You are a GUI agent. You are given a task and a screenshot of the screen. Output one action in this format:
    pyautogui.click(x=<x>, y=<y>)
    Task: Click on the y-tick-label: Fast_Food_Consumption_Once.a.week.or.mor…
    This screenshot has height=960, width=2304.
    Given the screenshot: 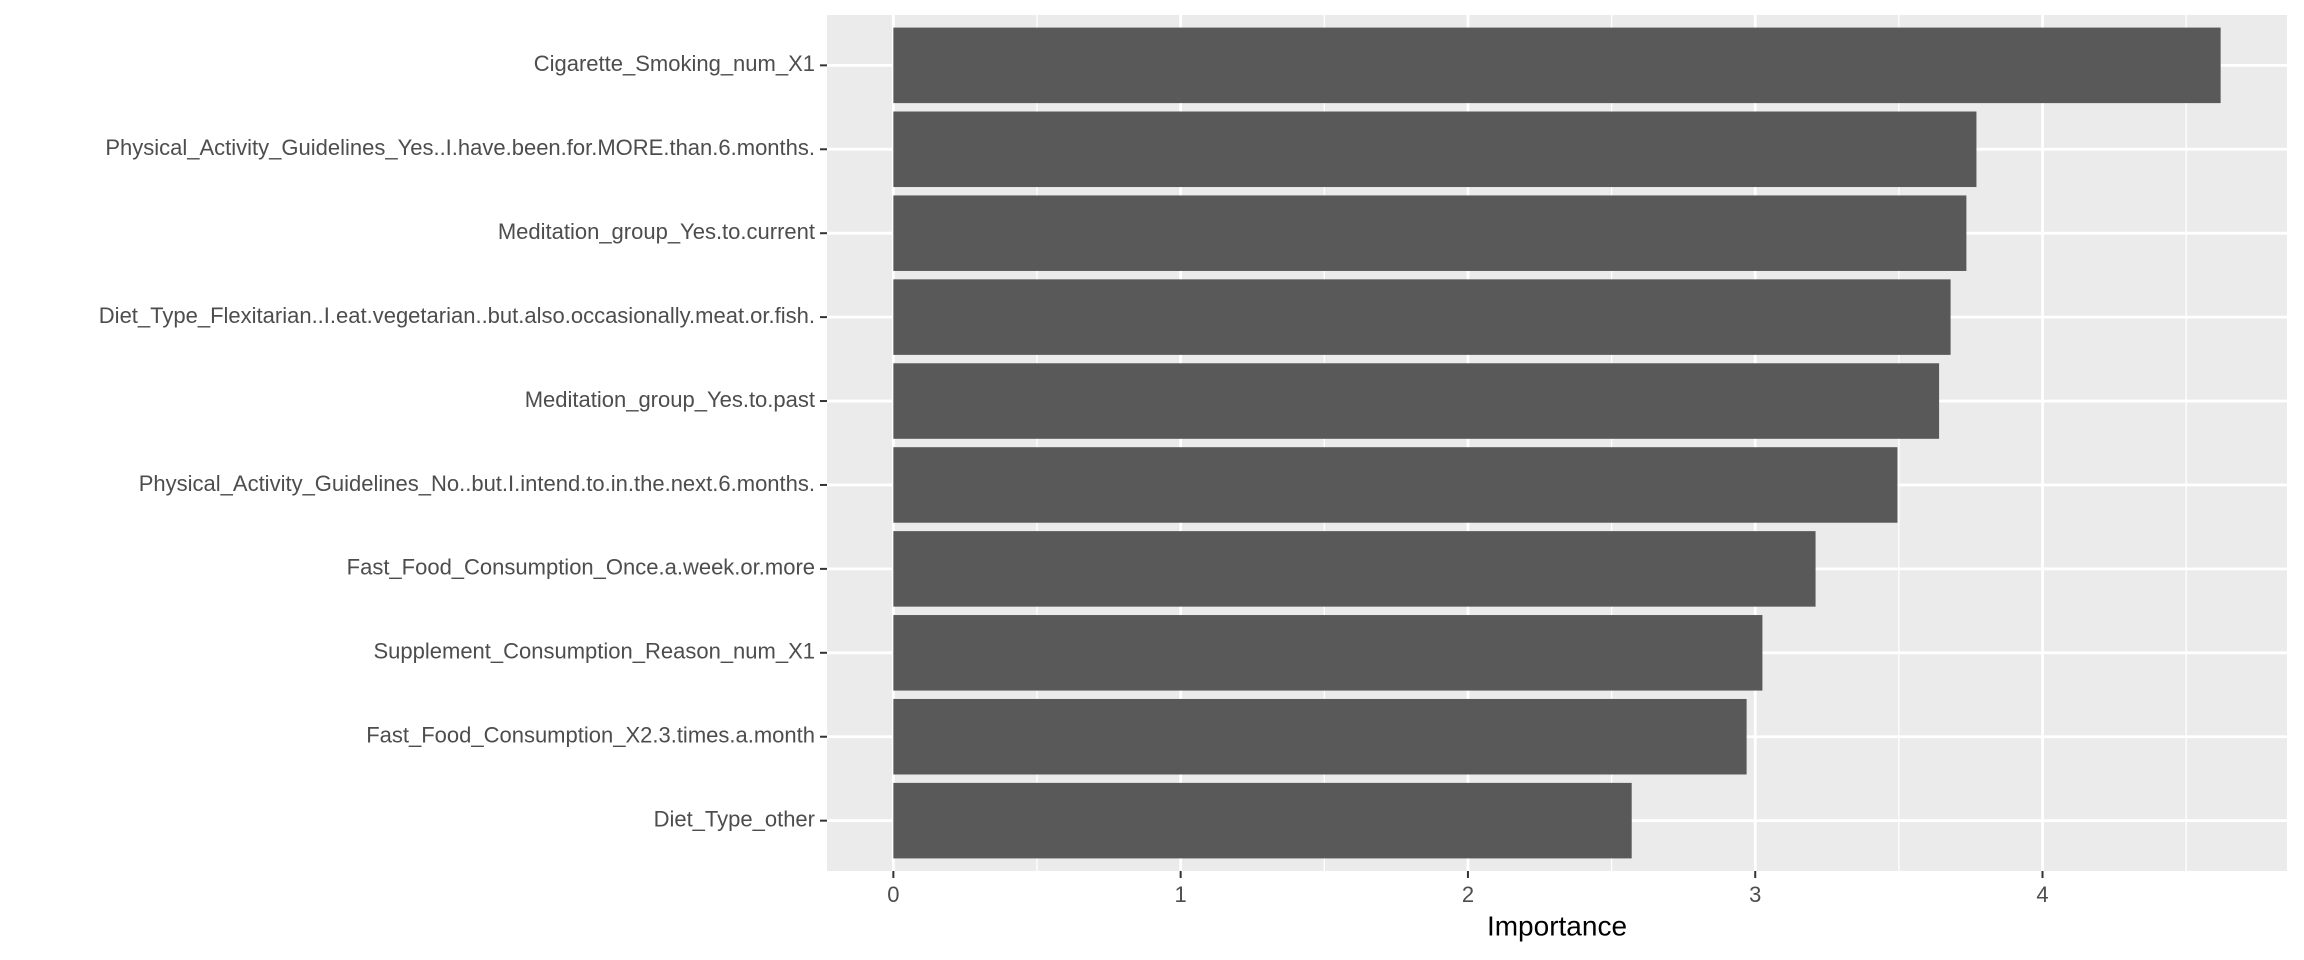 What is the action you would take?
    pyautogui.click(x=581, y=567)
    